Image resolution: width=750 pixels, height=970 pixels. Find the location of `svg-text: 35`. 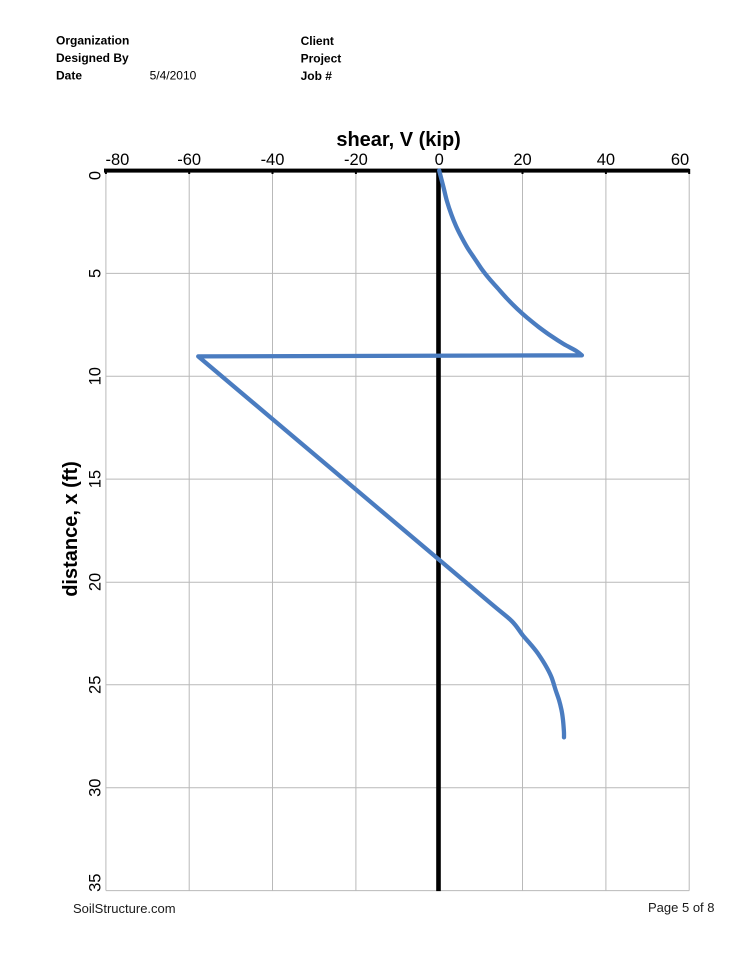

svg-text: 35 is located at coordinates (96, 883).